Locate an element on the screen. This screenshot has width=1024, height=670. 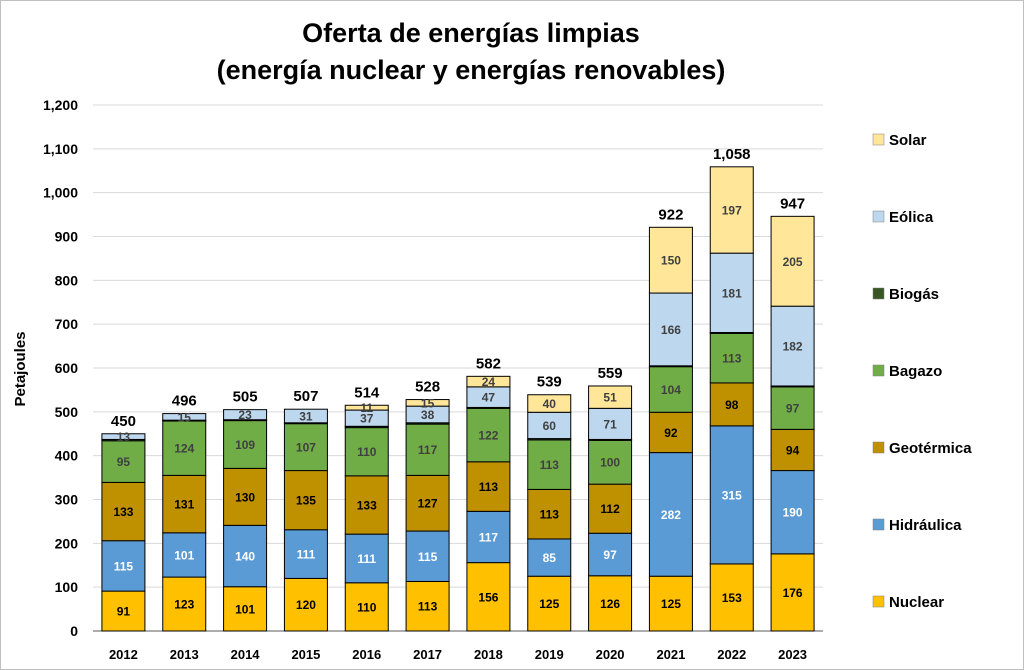
data-label: 150 is located at coordinates (671, 261).